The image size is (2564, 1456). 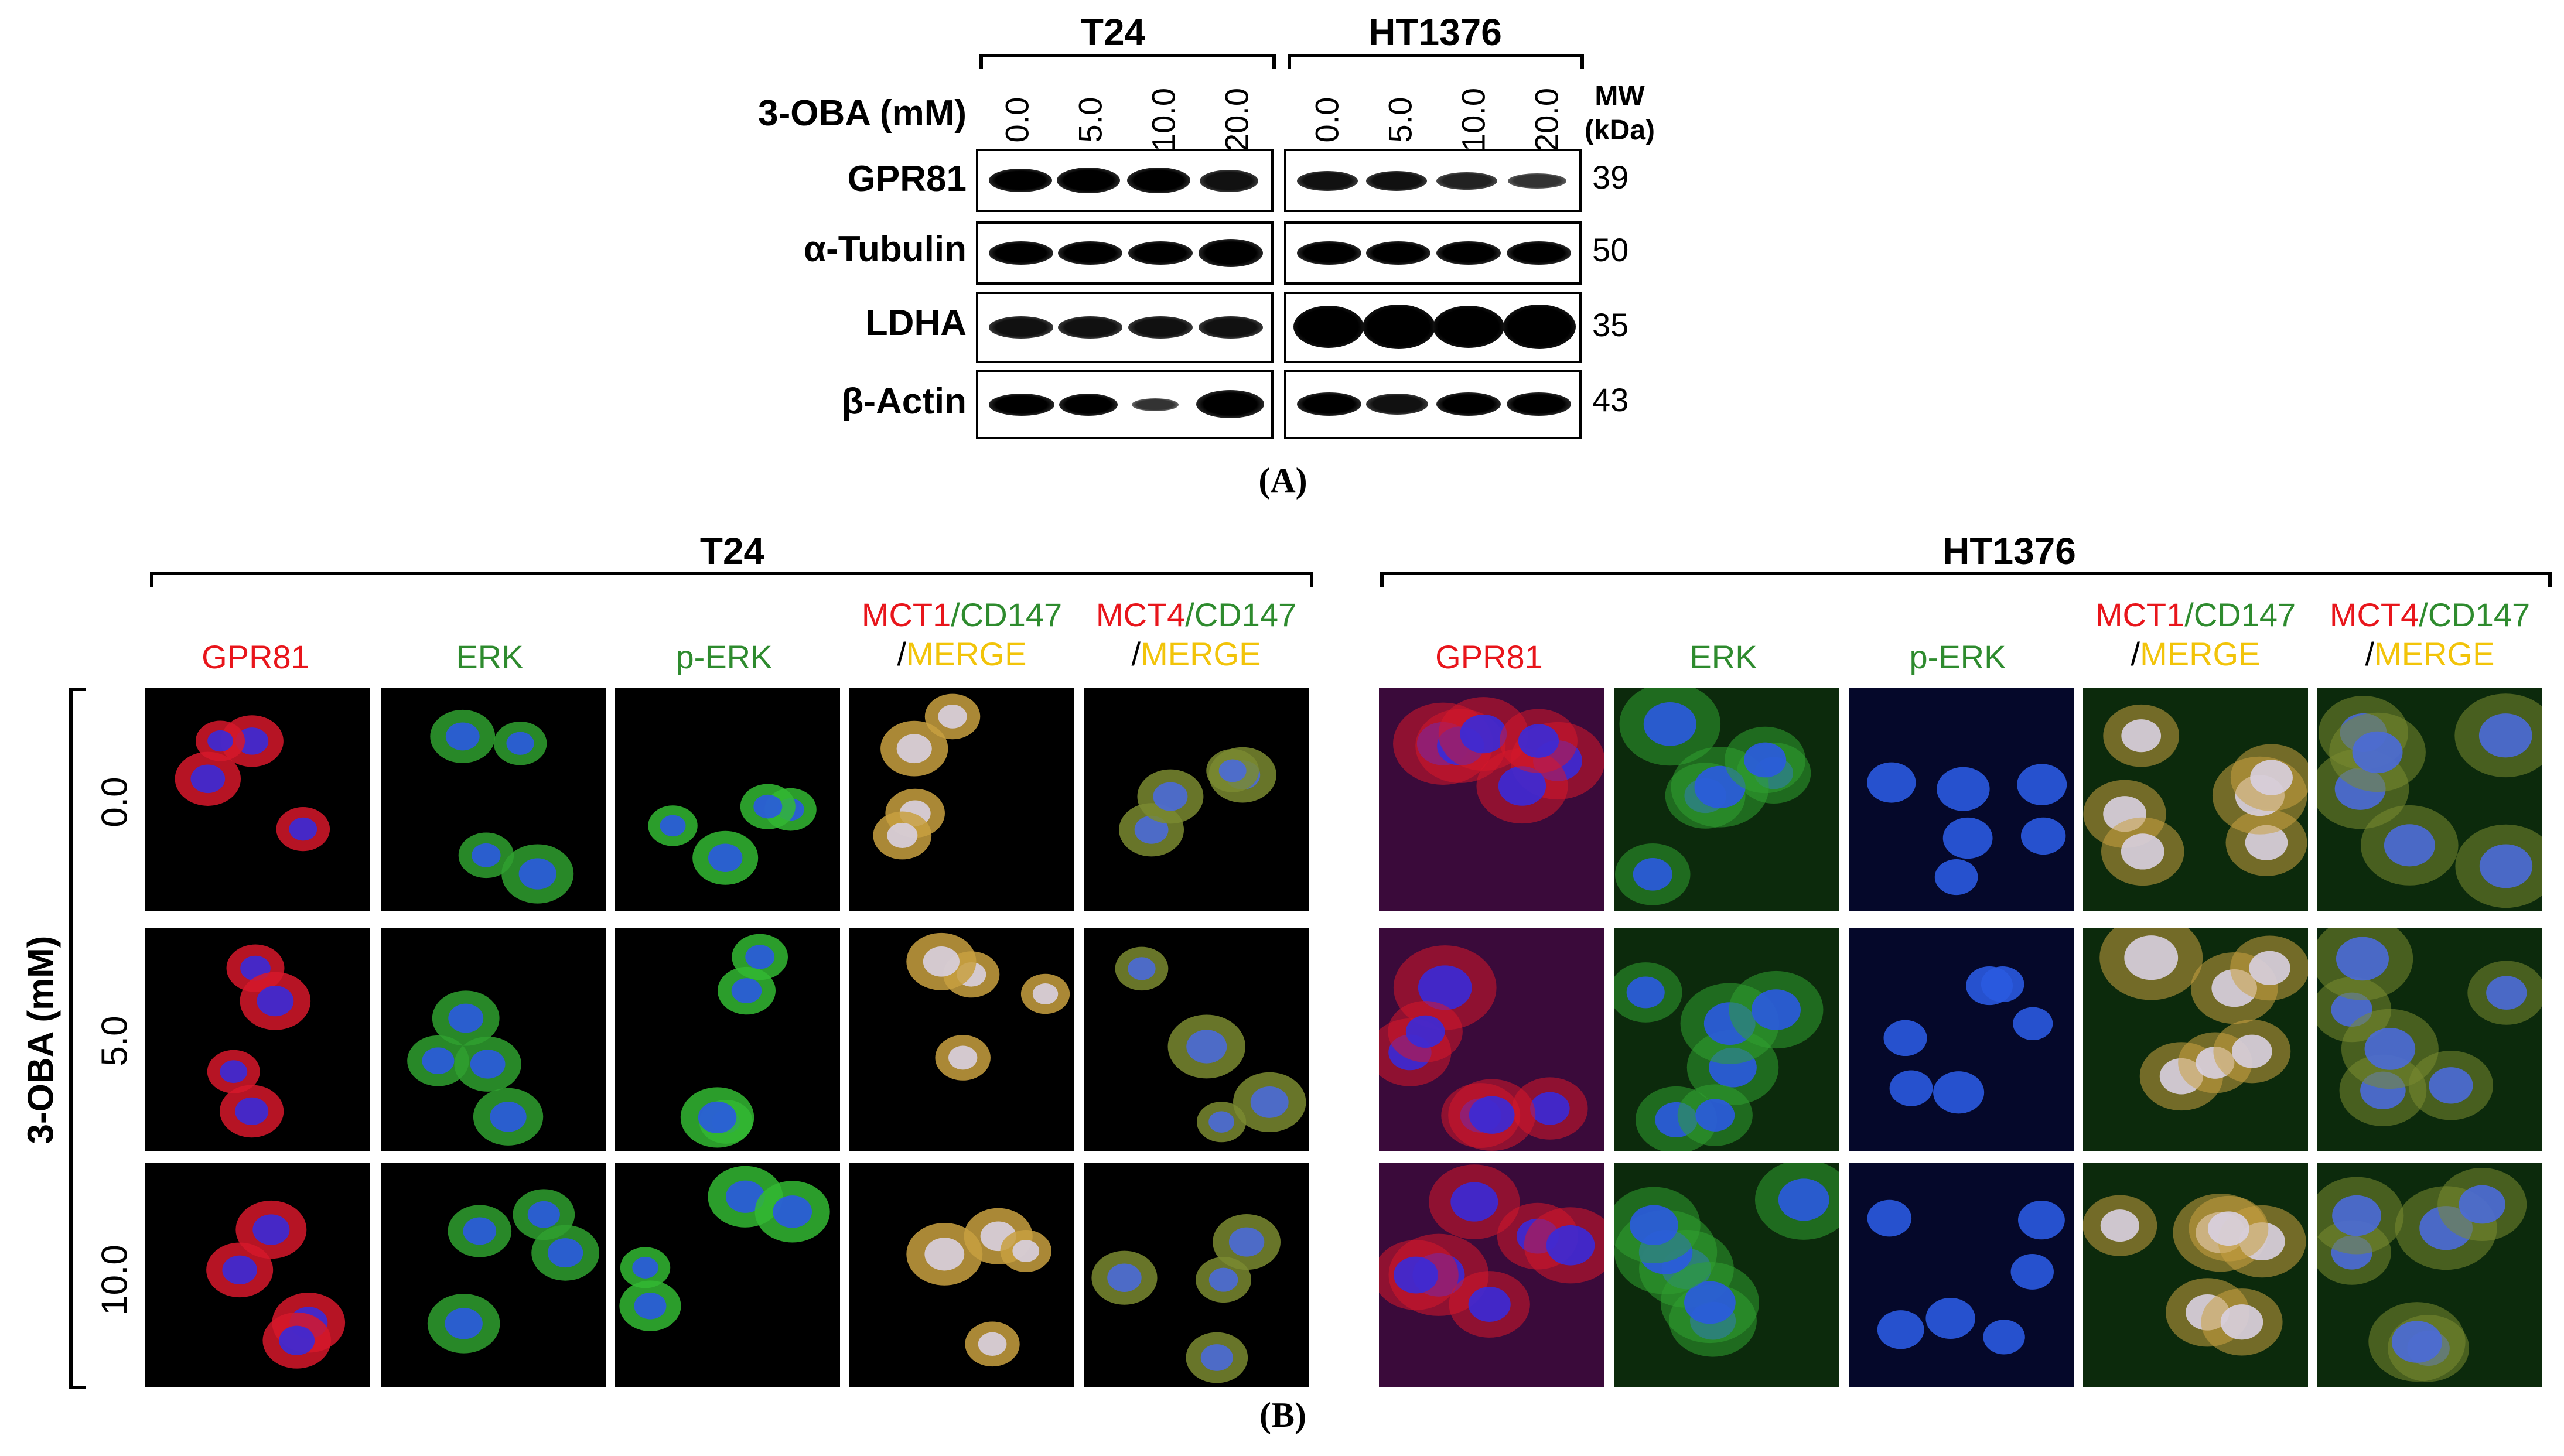 What do you see at coordinates (1492, 1275) in the screenshot?
I see `micrograph-ht1376-gpr81-10.0` at bounding box center [1492, 1275].